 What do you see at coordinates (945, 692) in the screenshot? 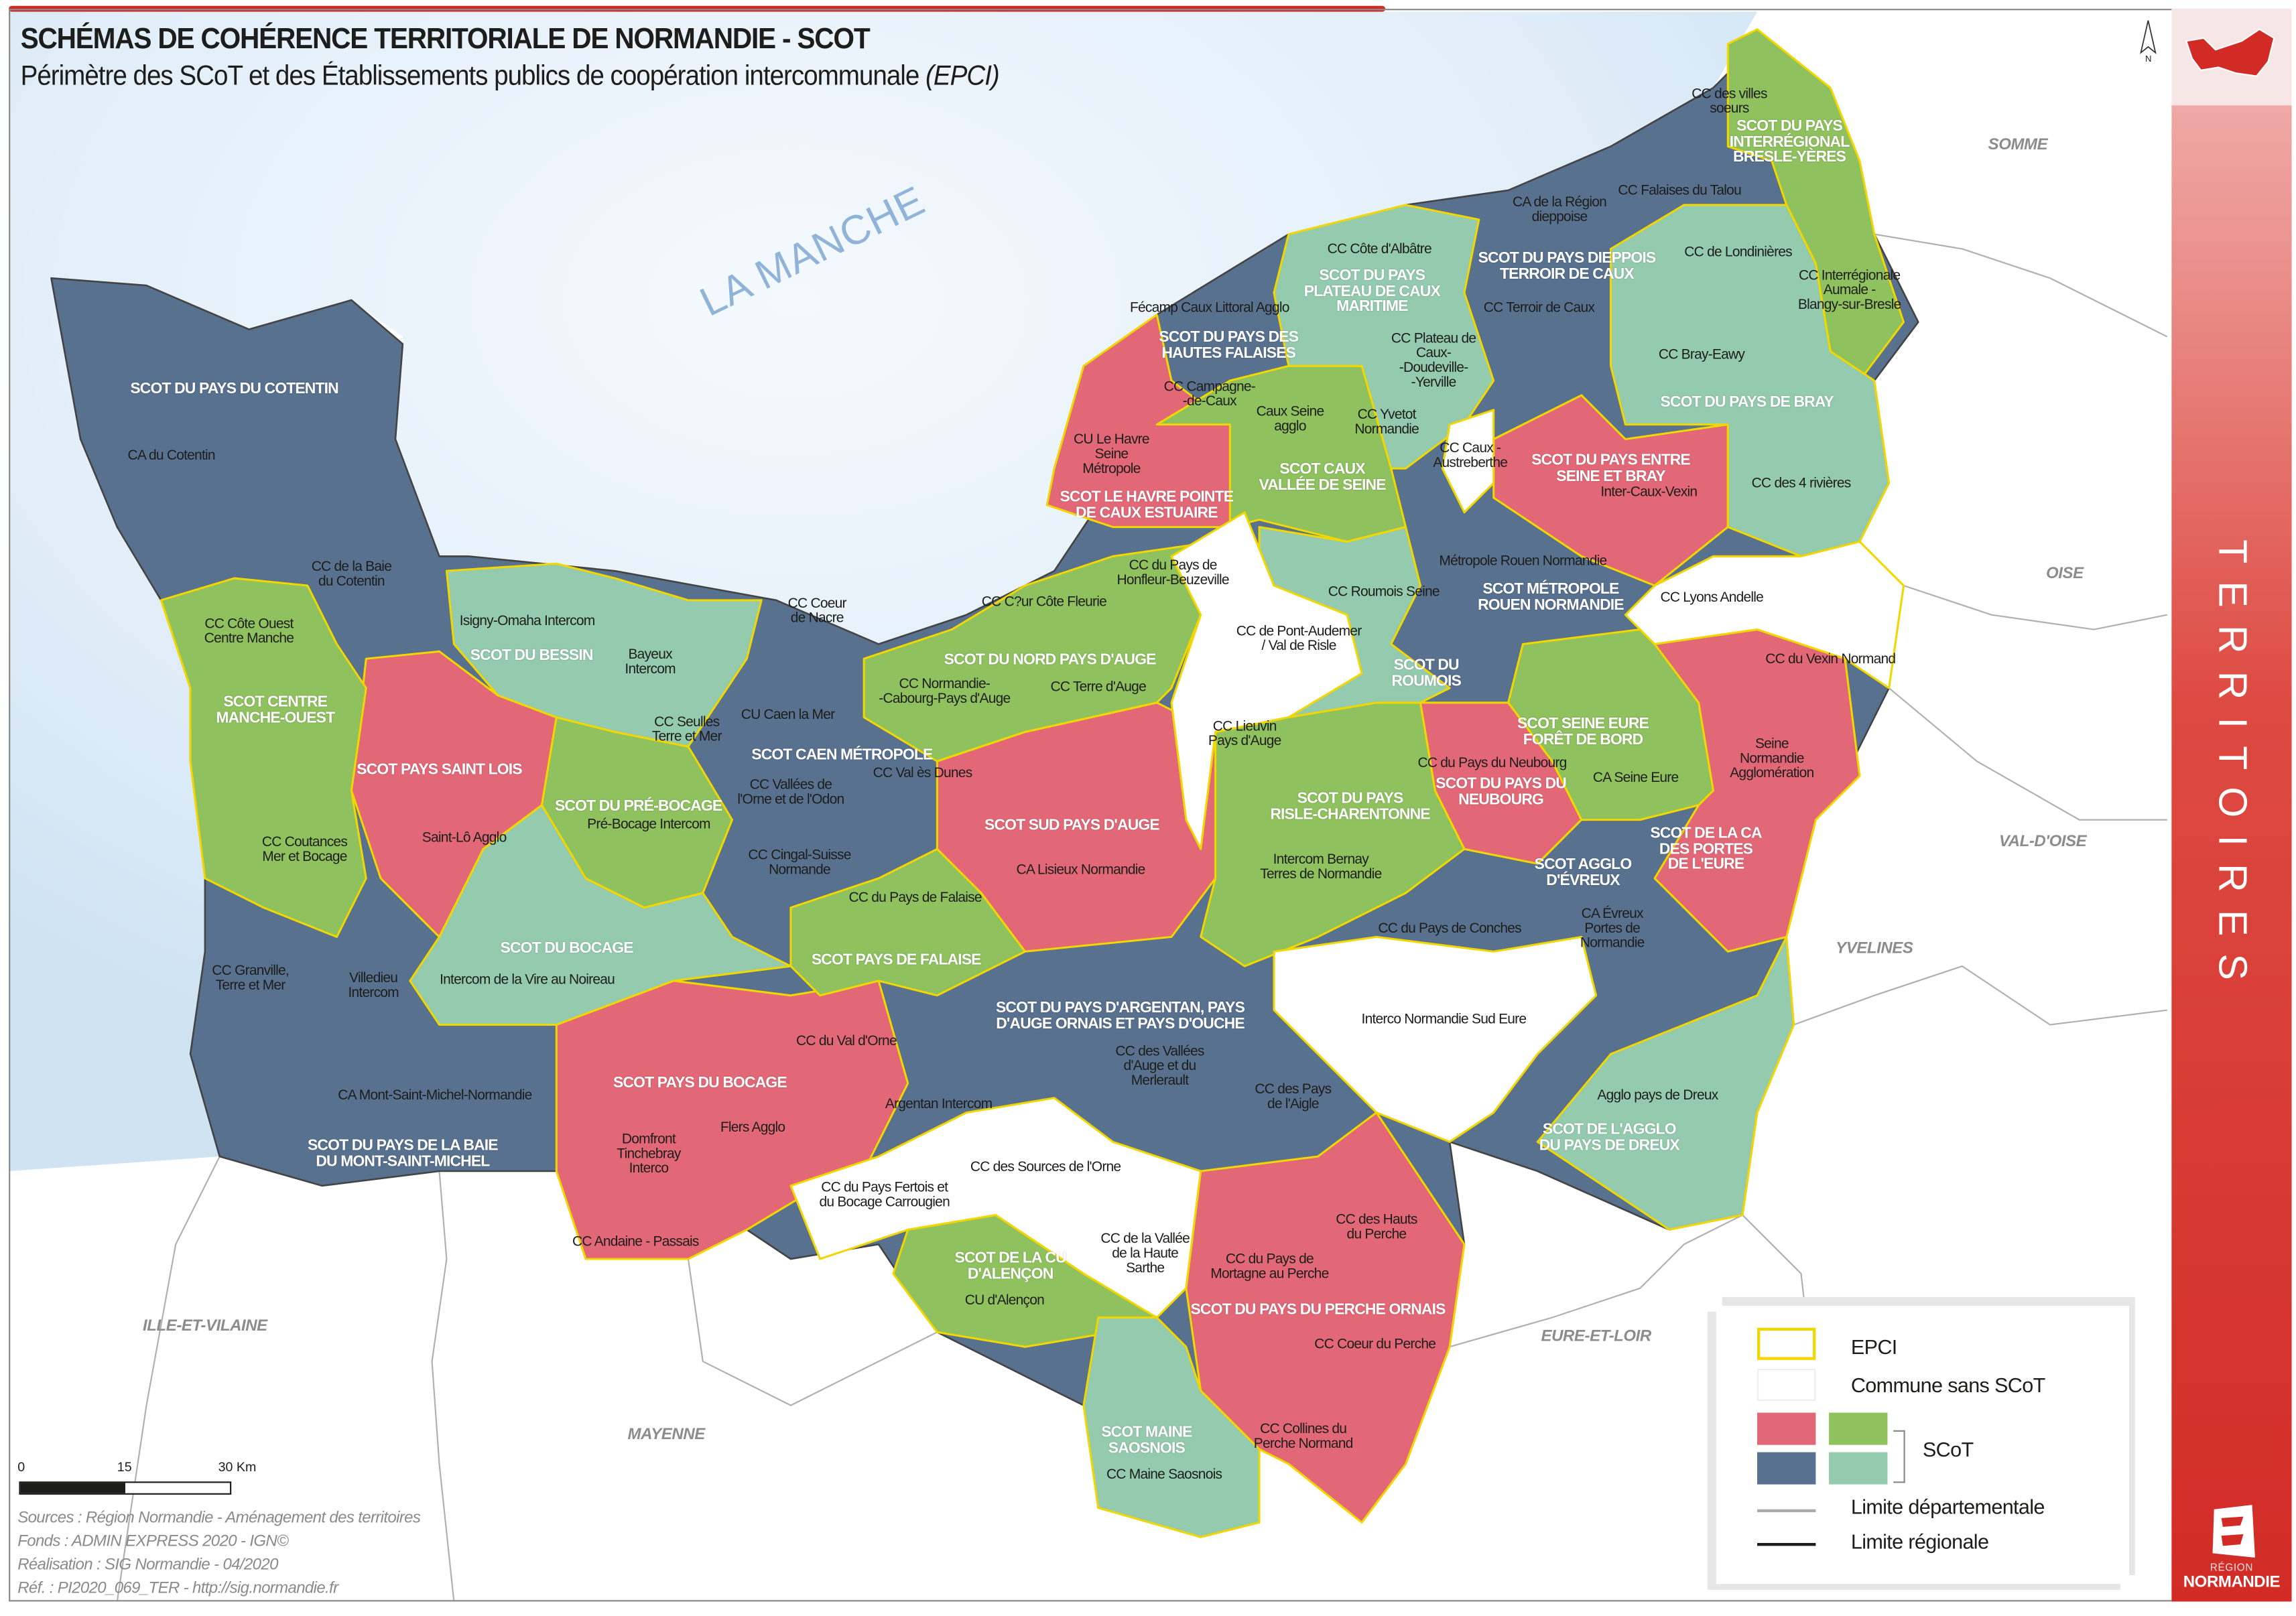
I see `epci-label: CC Normandie- -Cabourg-Pays d'Auge` at bounding box center [945, 692].